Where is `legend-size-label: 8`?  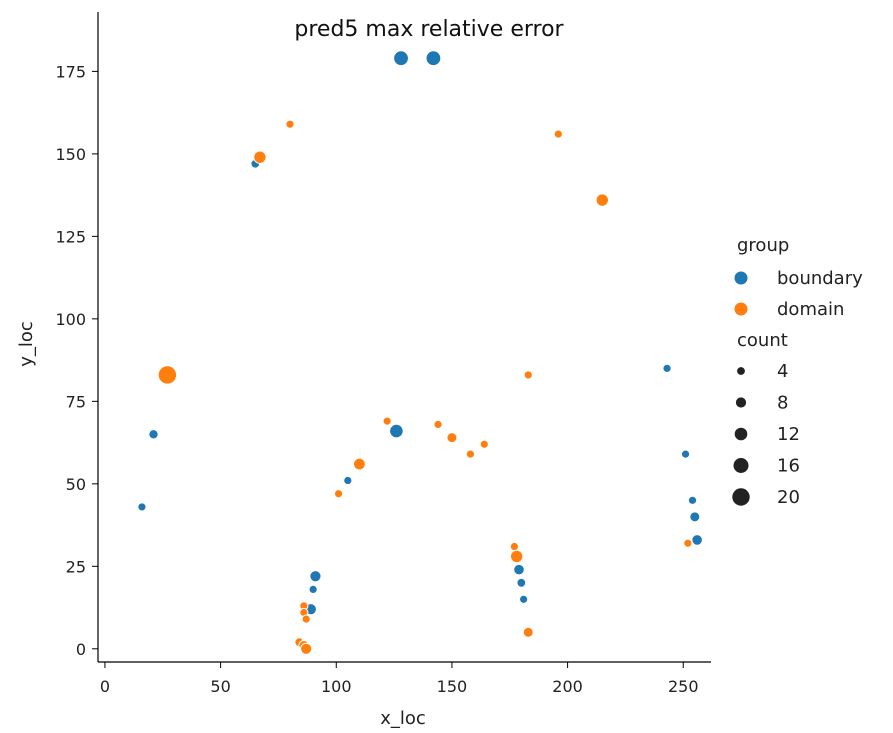
legend-size-label: 8 is located at coordinates (782, 403).